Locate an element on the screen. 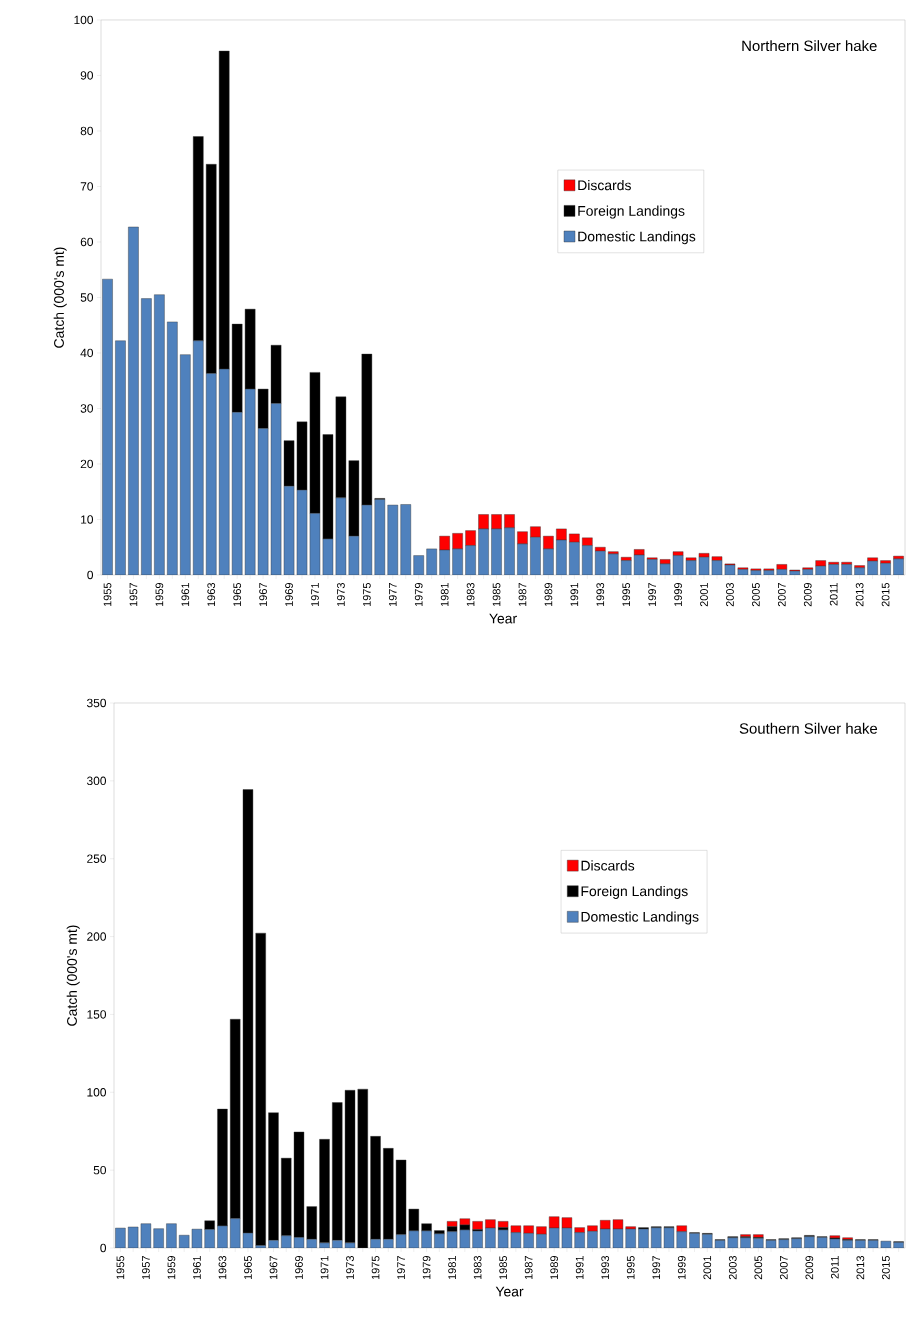 The height and width of the screenshot is (1343, 906). y-tick-label: 250 is located at coordinates (97, 858).